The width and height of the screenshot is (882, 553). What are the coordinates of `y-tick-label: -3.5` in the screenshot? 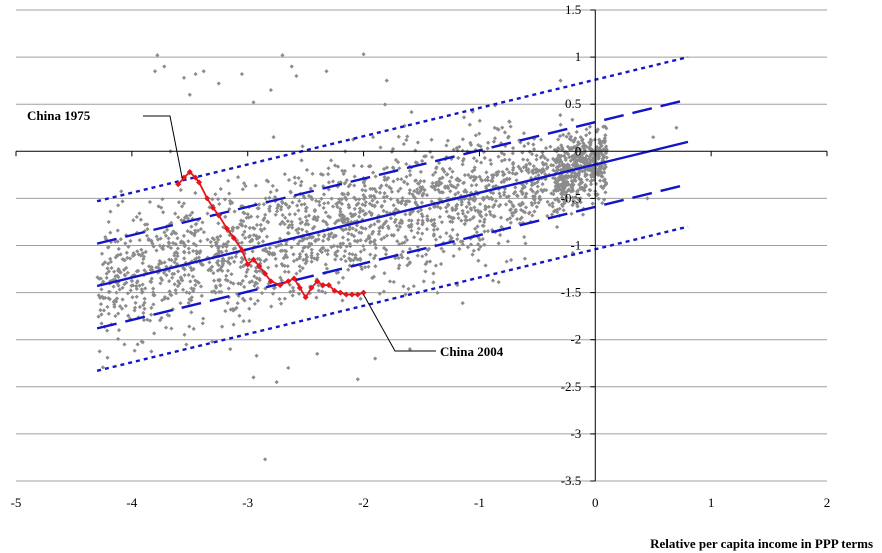 It's located at (571, 480).